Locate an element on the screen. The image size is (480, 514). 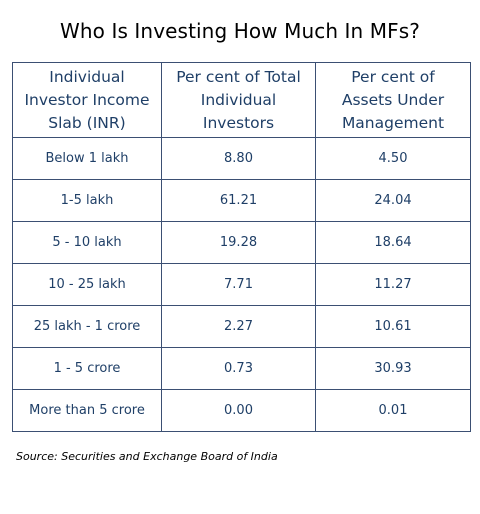
income-slab-cell: Below 1 lakh is located at coordinates (87, 158).